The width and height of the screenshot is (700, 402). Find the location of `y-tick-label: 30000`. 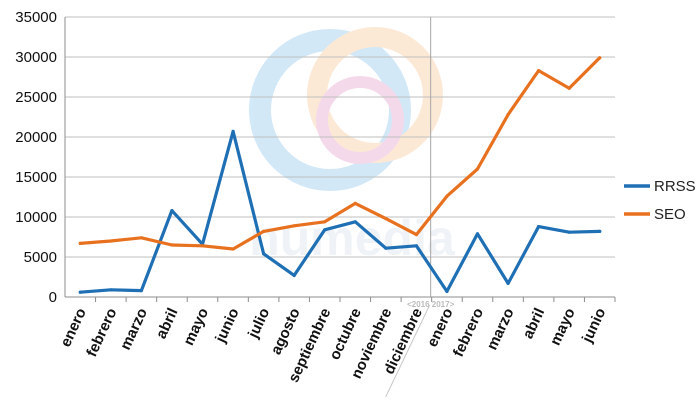

y-tick-label: 30000 is located at coordinates (36, 57).